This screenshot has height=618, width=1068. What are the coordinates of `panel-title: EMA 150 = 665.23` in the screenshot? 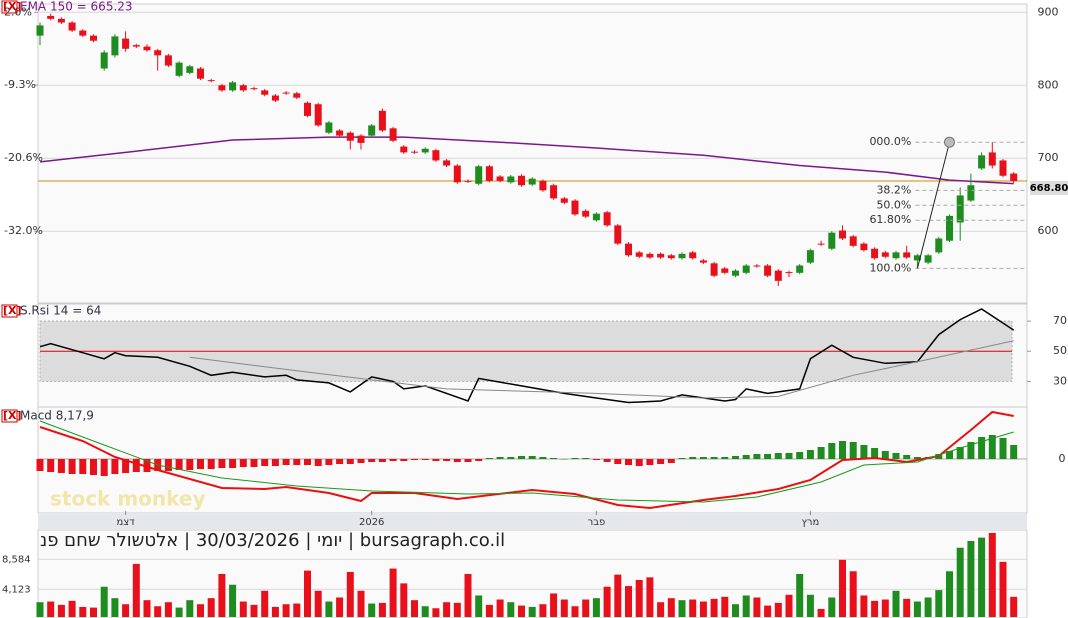 It's located at (76, 7).